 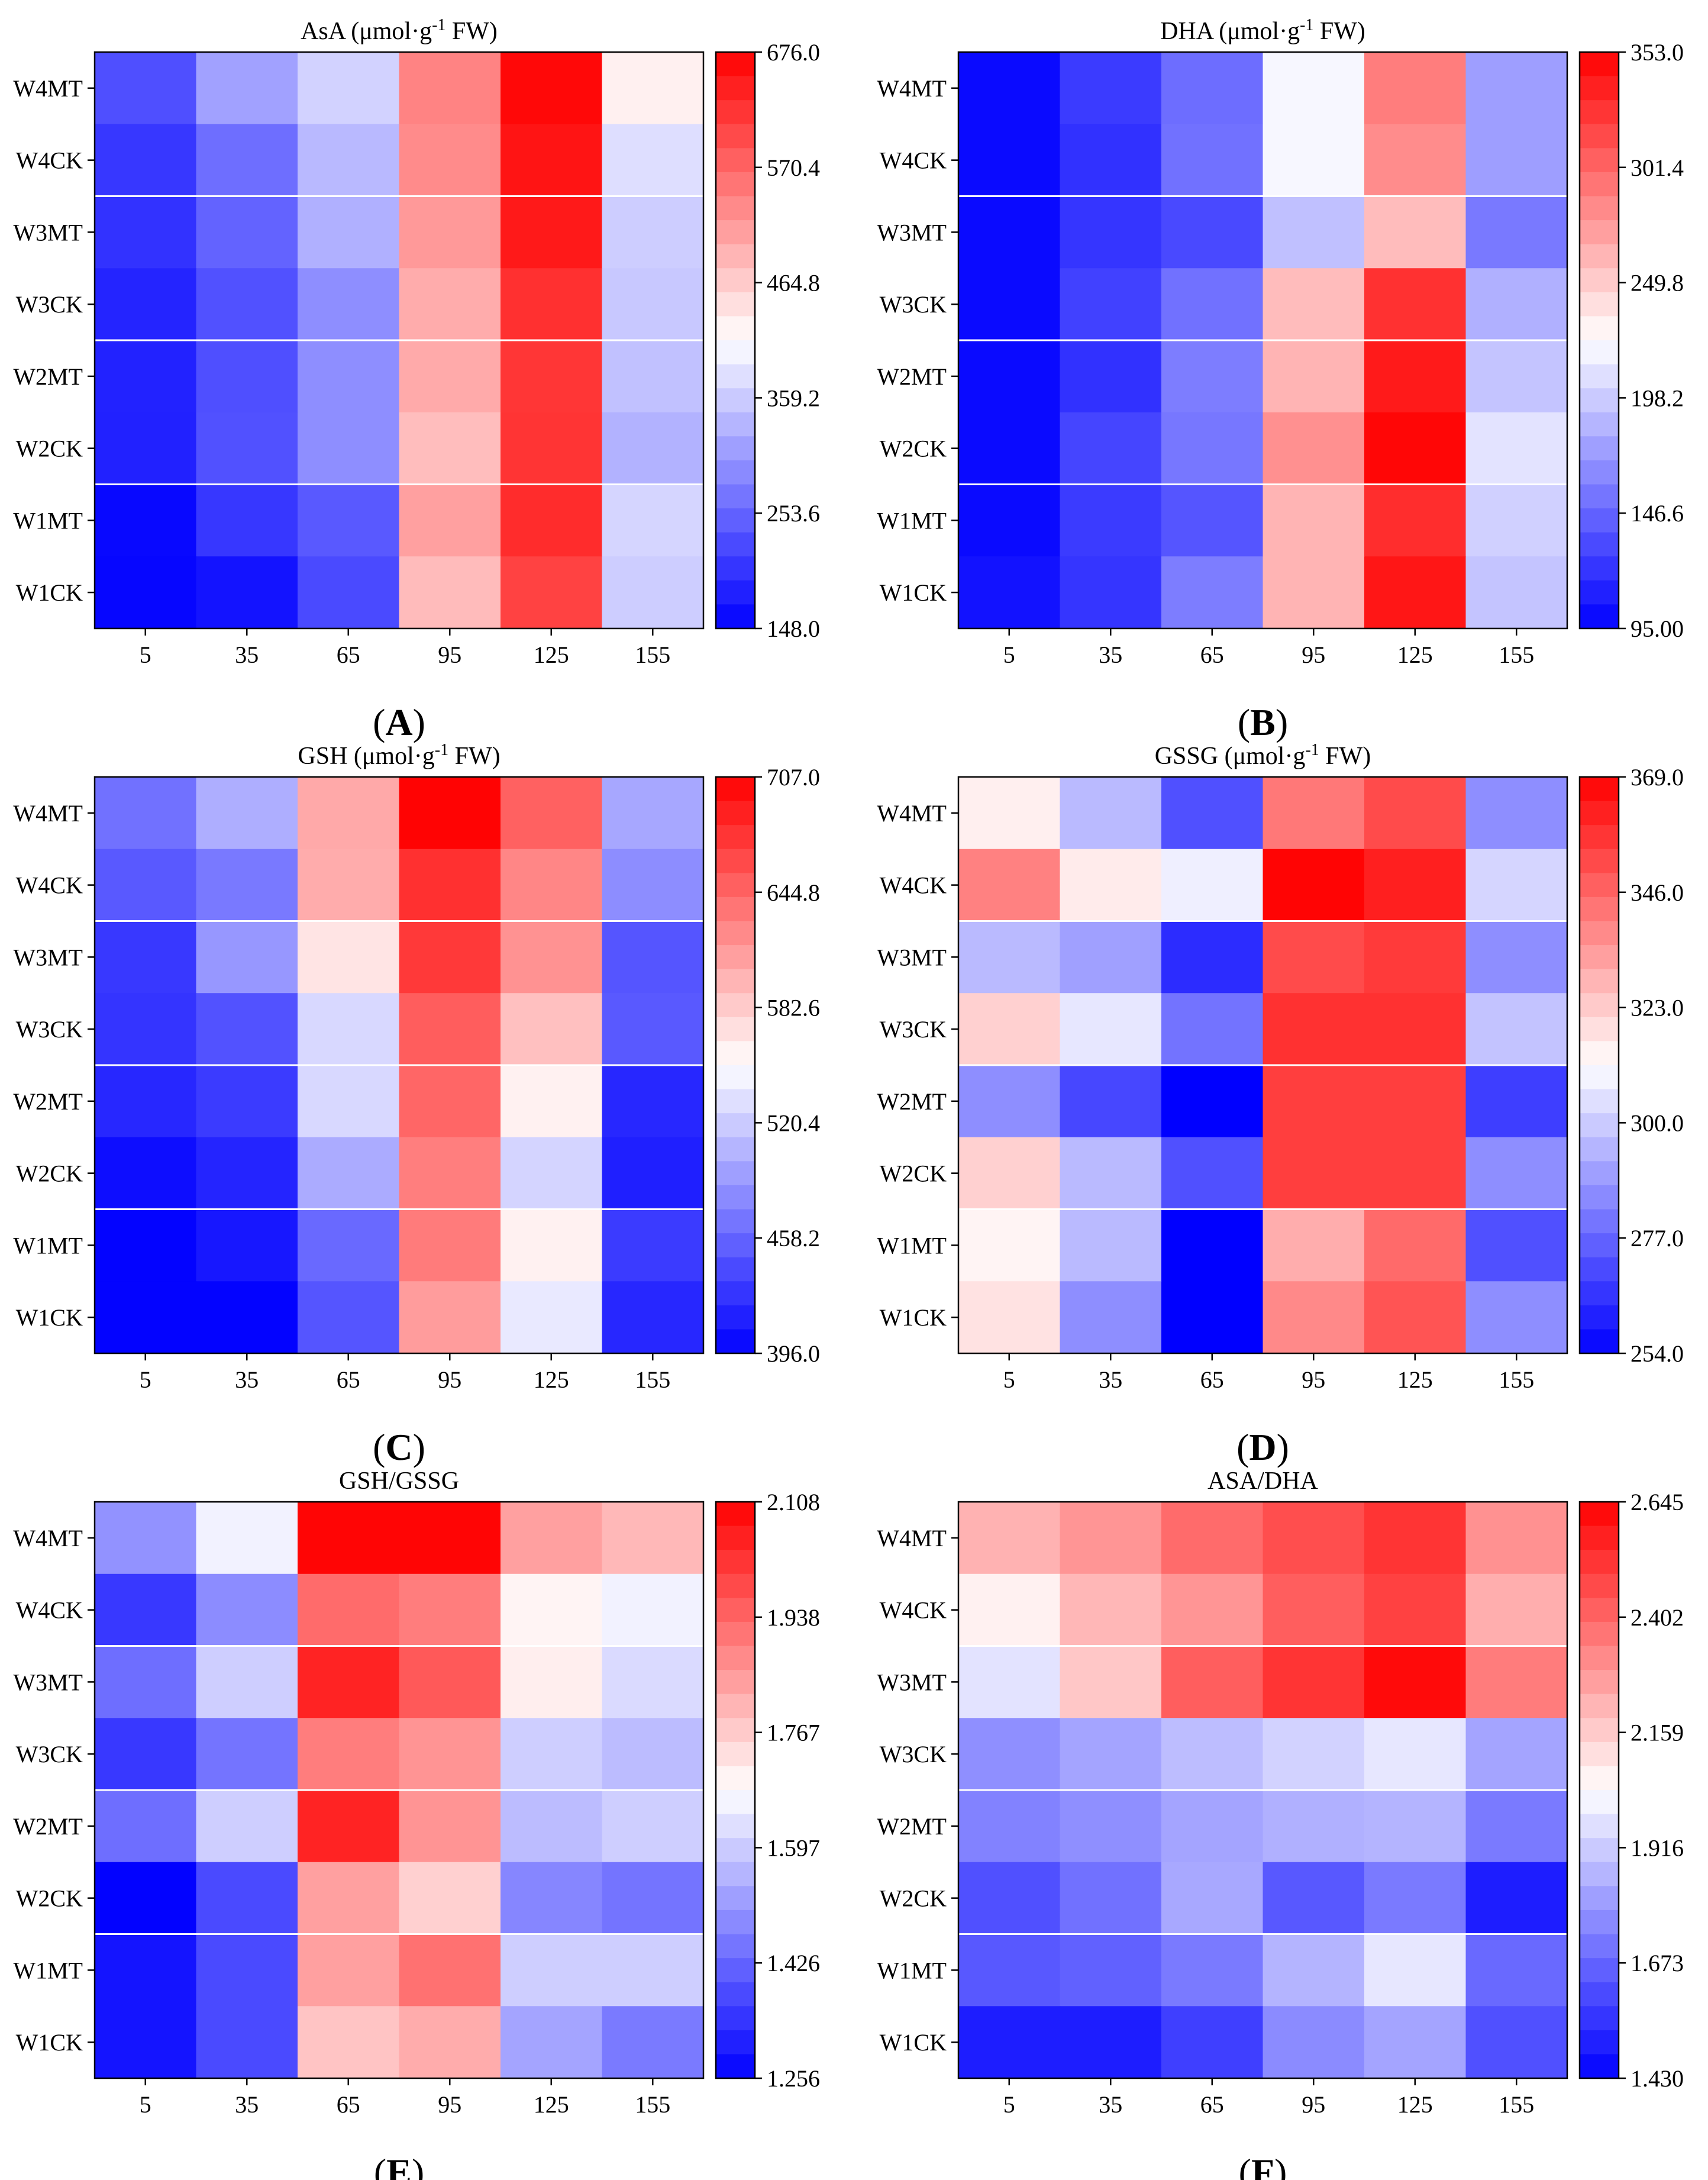 I want to click on colorbar-tick-label: 148.0, so click(x=793, y=629).